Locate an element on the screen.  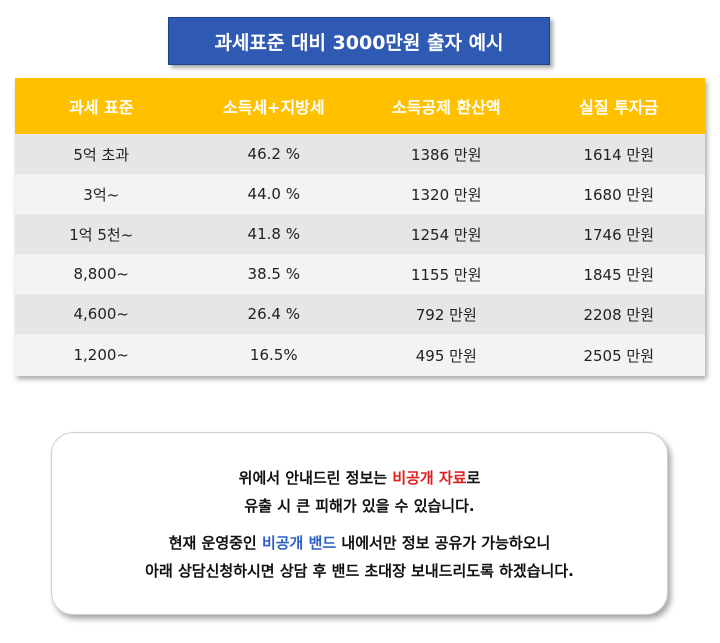
table-row: 4,600~ 26.4 % 792 만원 2208 만원 is located at coordinates (360, 314).